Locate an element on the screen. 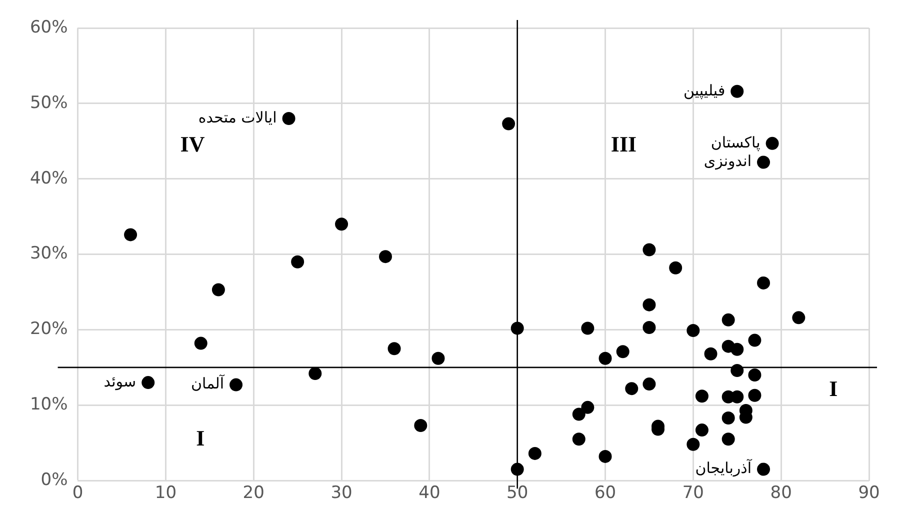 The height and width of the screenshot is (517, 897). x-tick-label: 80 is located at coordinates (781, 493).